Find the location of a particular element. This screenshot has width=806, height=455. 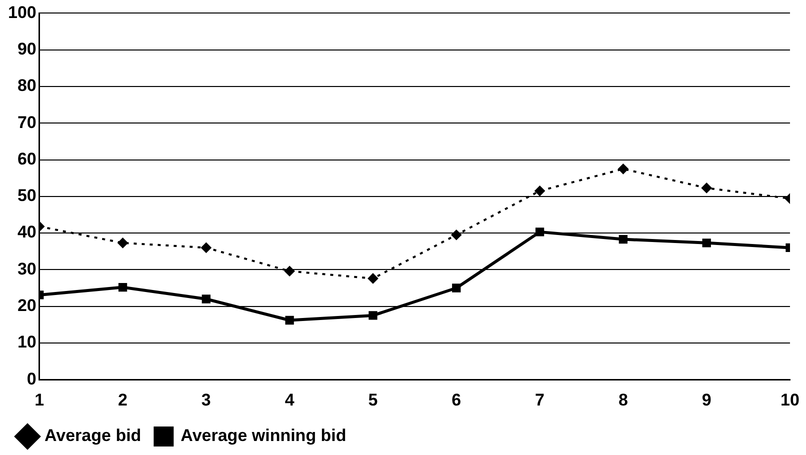

x-tick-label: 8 is located at coordinates (623, 400).